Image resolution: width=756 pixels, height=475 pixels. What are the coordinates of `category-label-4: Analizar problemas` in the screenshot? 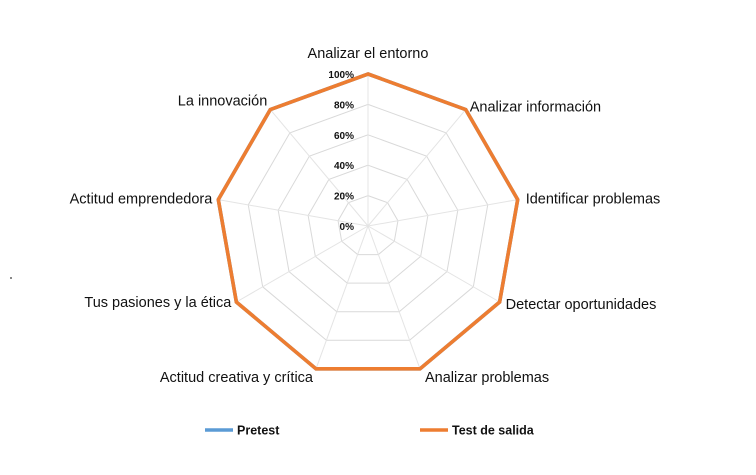 It's located at (487, 378).